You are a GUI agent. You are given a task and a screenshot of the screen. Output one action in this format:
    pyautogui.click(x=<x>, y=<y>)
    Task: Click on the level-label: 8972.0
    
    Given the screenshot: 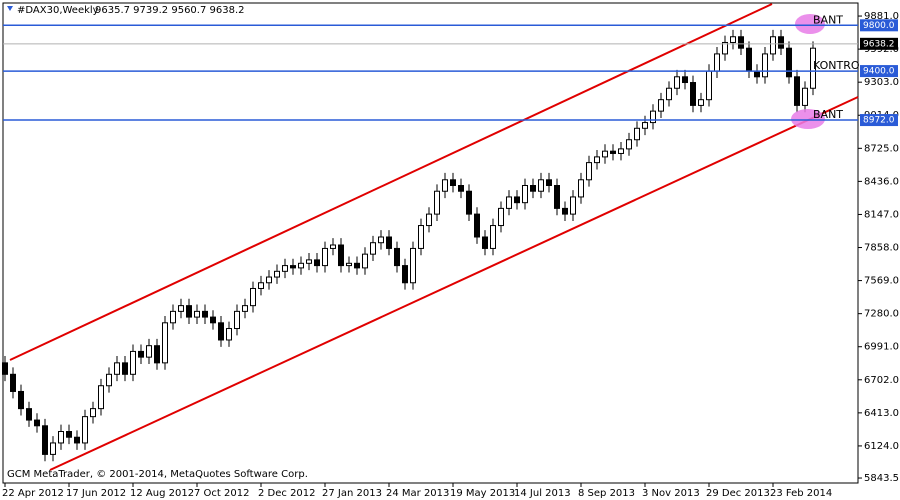 What is the action you would take?
    pyautogui.click(x=879, y=121)
    